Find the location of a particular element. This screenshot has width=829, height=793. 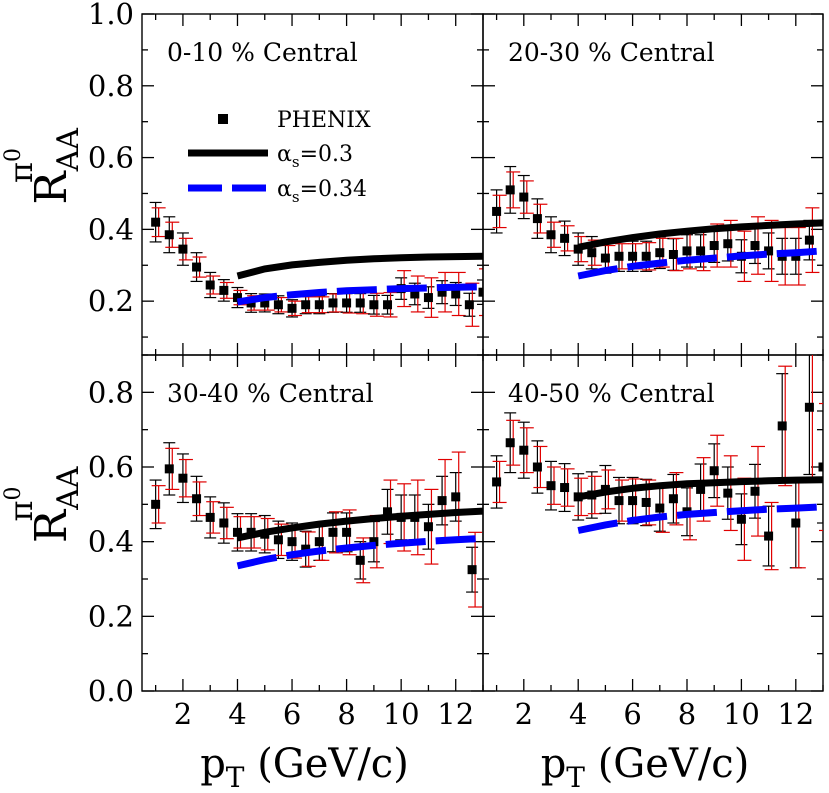

panel-title: 40-50 % Central is located at coordinates (611, 393).